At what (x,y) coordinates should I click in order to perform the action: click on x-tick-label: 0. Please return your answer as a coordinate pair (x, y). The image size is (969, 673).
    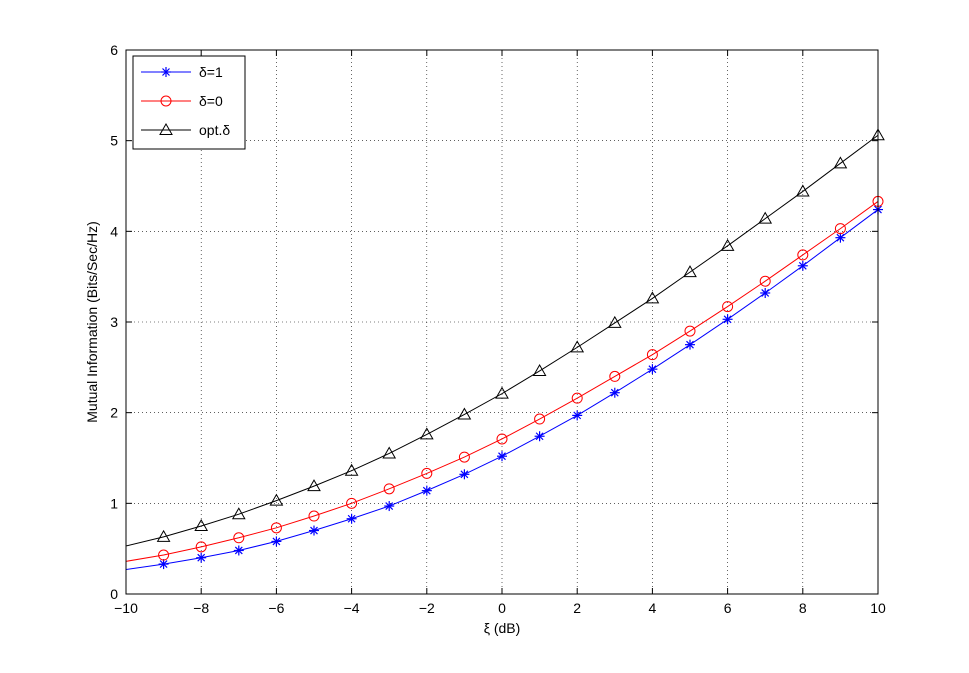
    Looking at the image, I should click on (502, 608).